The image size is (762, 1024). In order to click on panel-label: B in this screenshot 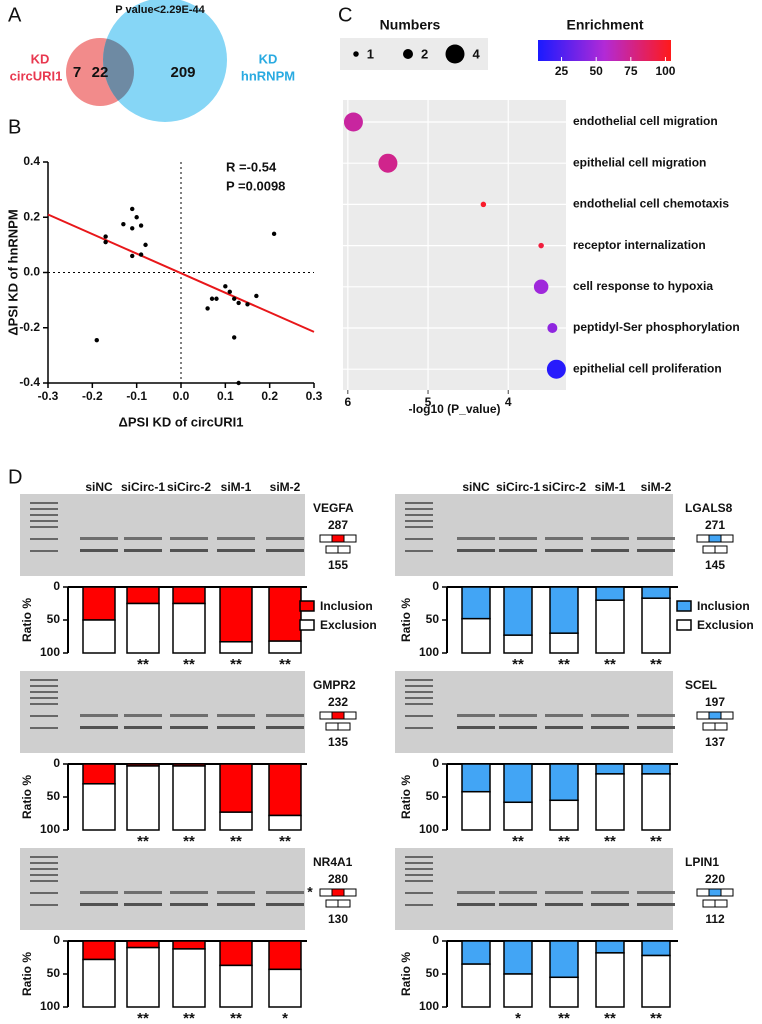, I will do `click(14, 127)`.